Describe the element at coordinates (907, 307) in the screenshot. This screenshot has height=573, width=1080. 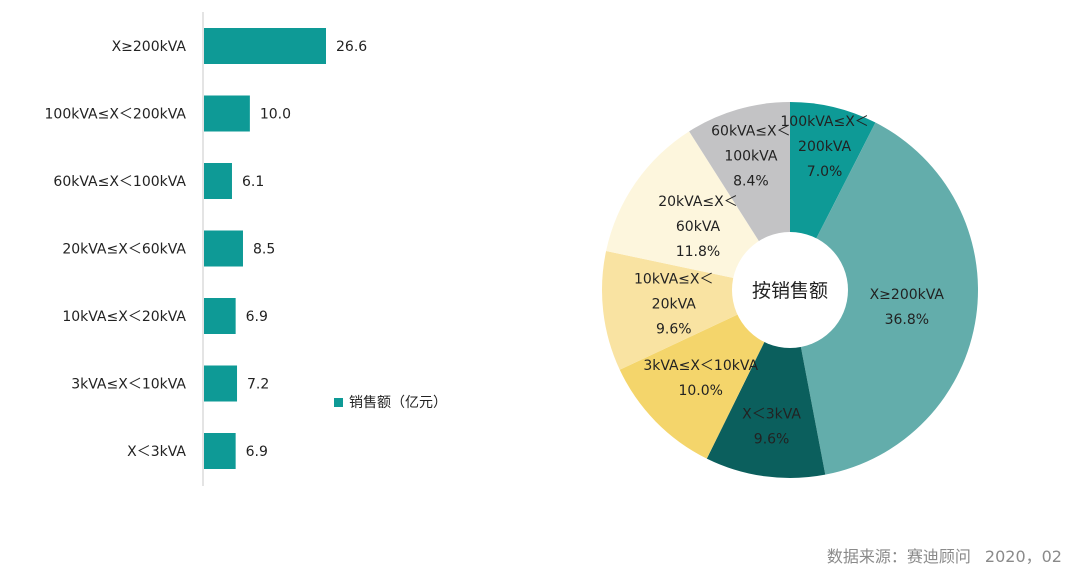
I see `pie-slice-label: X≥200kVA 36.8%` at that location.